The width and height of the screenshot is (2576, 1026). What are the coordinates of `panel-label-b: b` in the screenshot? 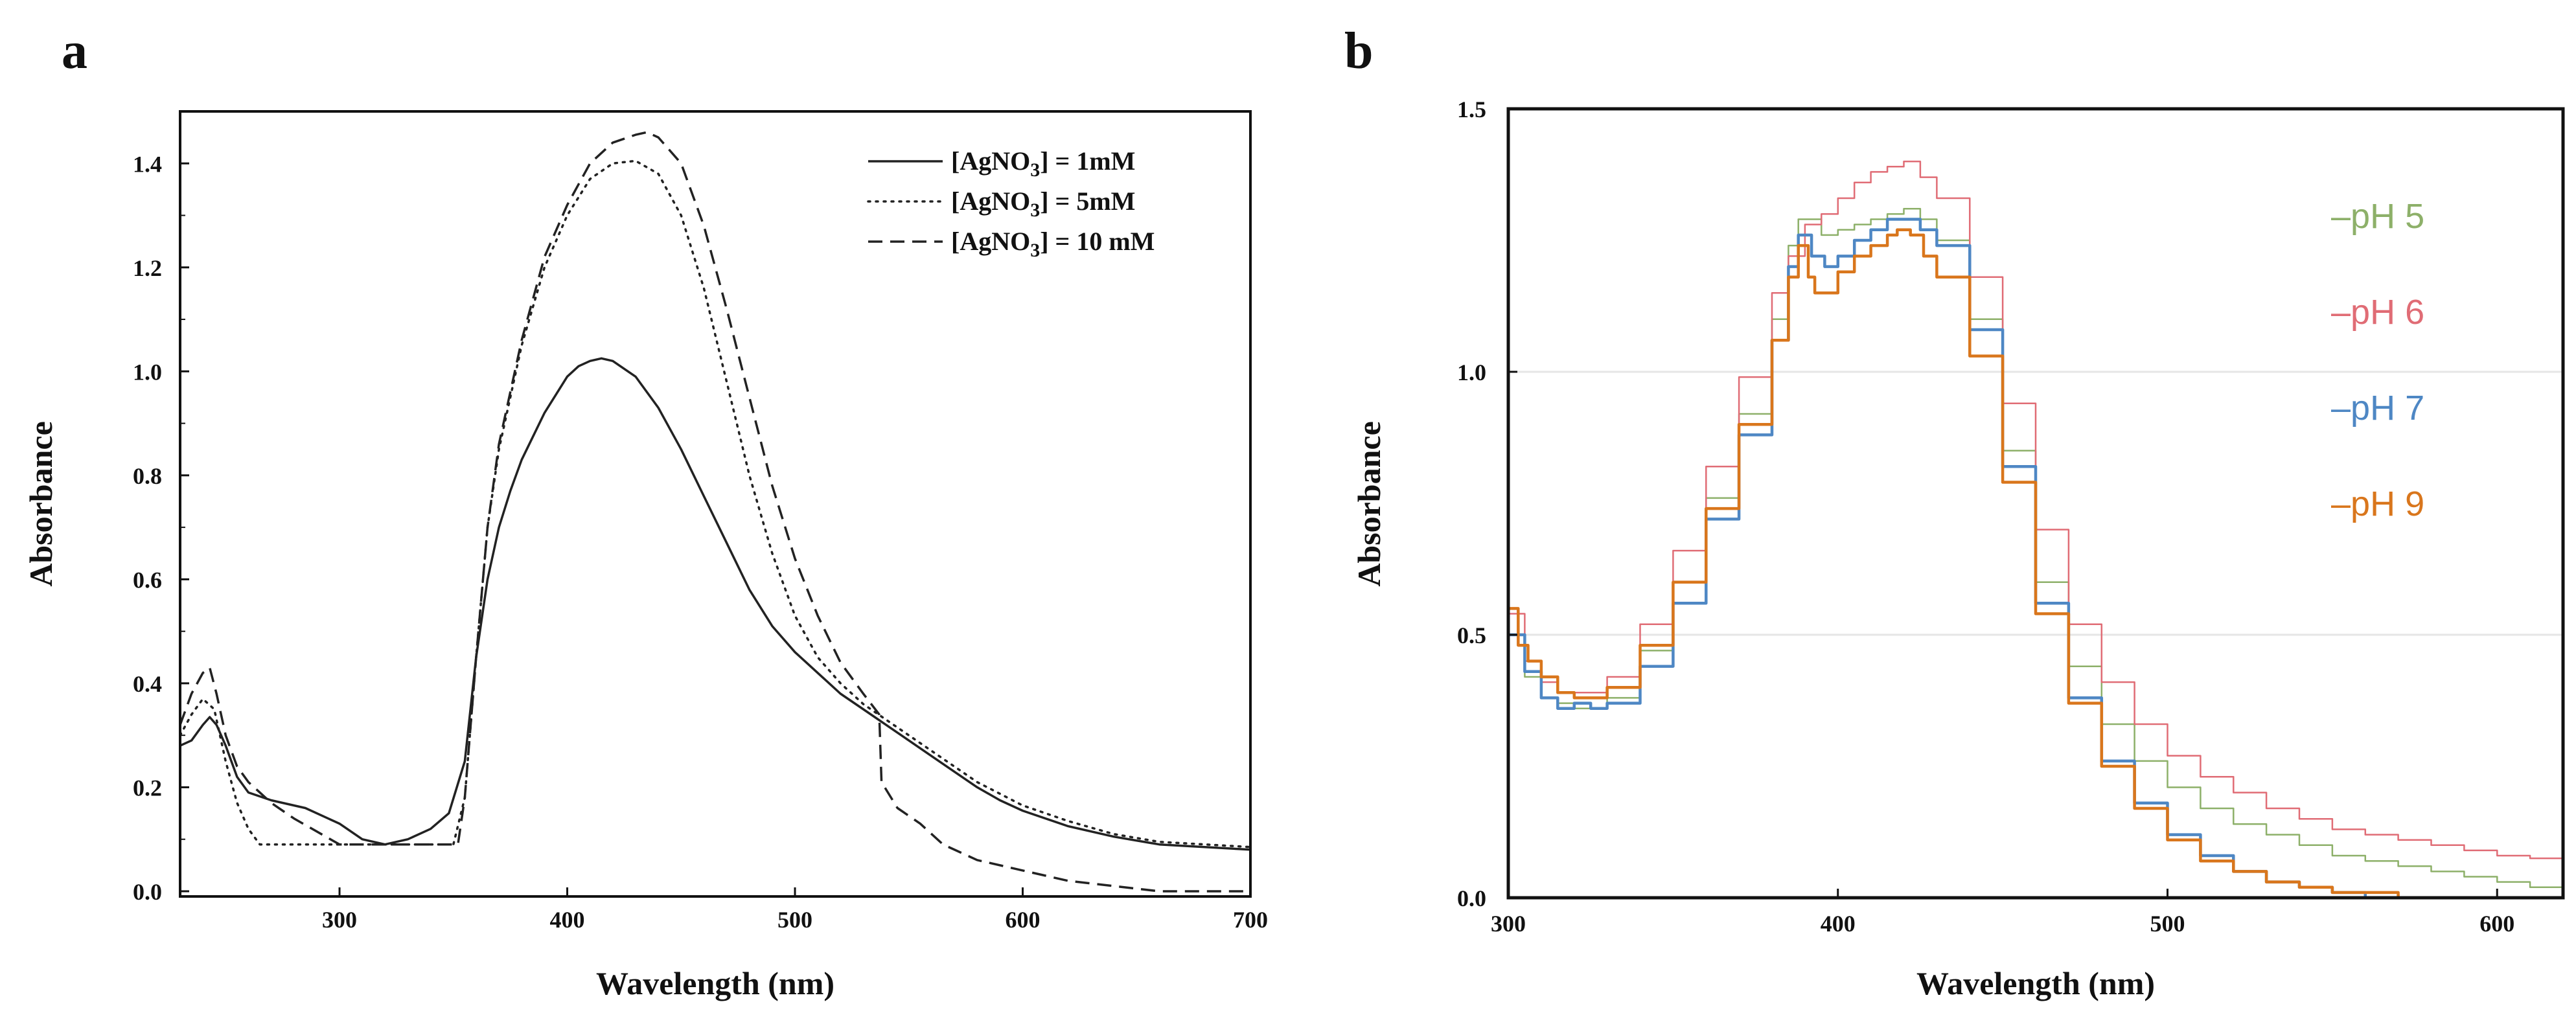 It's located at (1359, 51).